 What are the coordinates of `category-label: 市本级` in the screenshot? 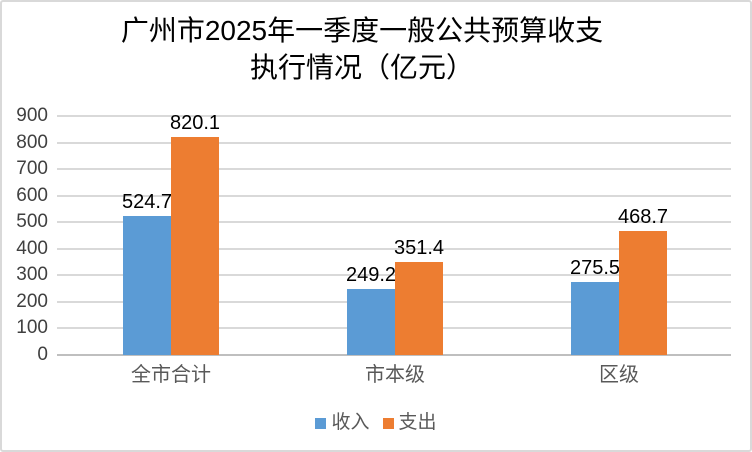 It's located at (395, 375).